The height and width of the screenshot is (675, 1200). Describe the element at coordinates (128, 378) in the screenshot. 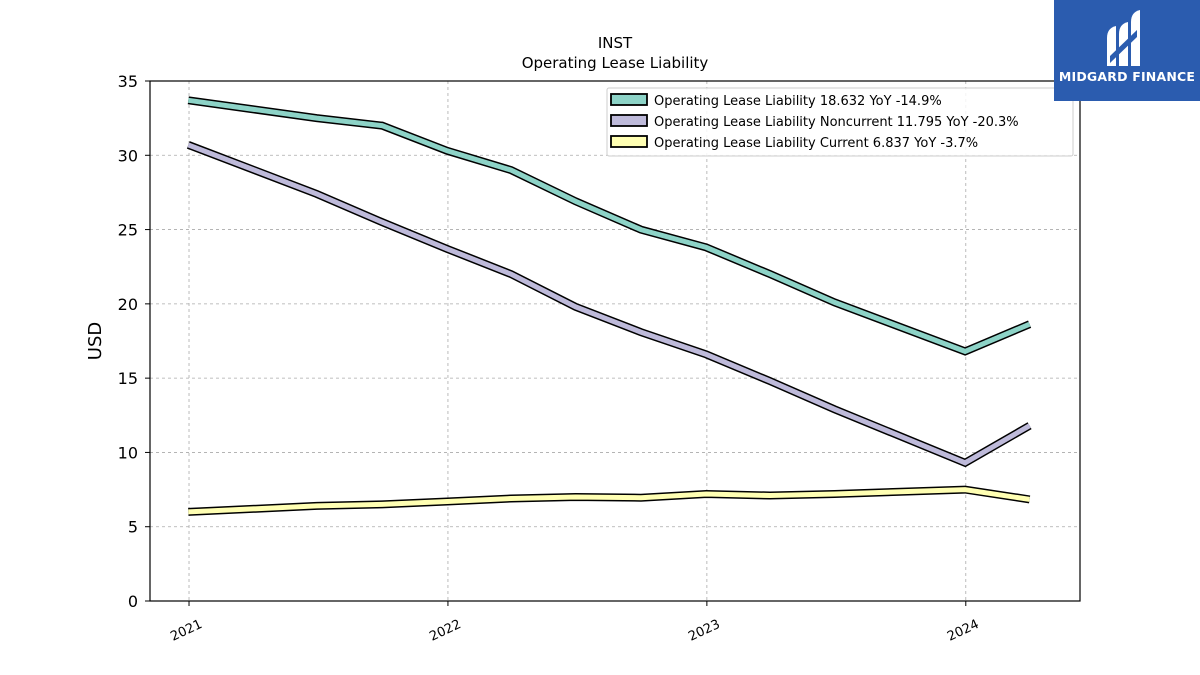

I see `y-tick-label: 15` at that location.